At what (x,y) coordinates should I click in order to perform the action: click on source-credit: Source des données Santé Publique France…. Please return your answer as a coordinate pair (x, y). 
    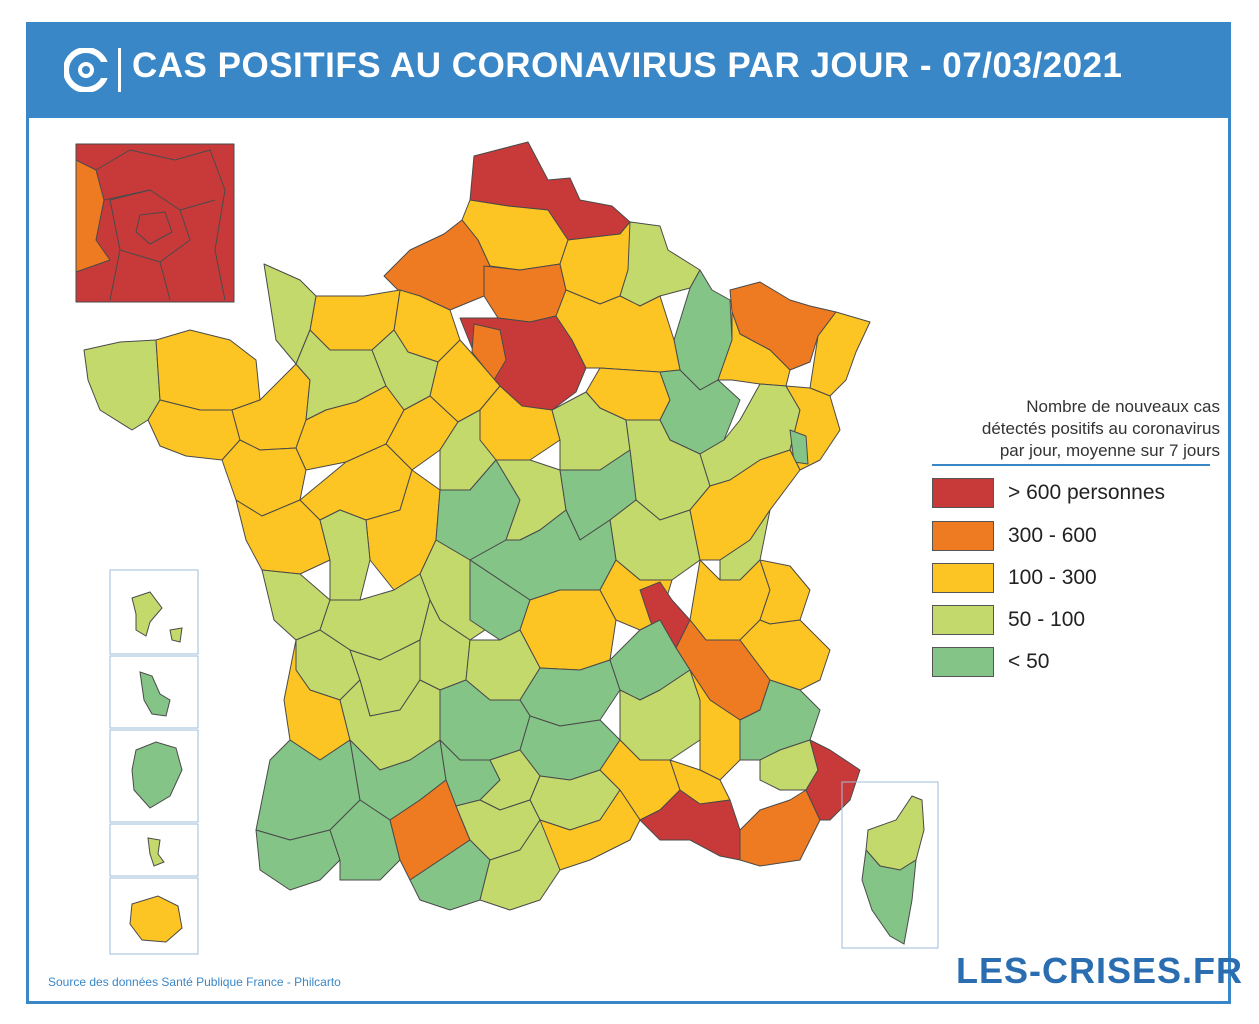
    Looking at the image, I should click on (194, 982).